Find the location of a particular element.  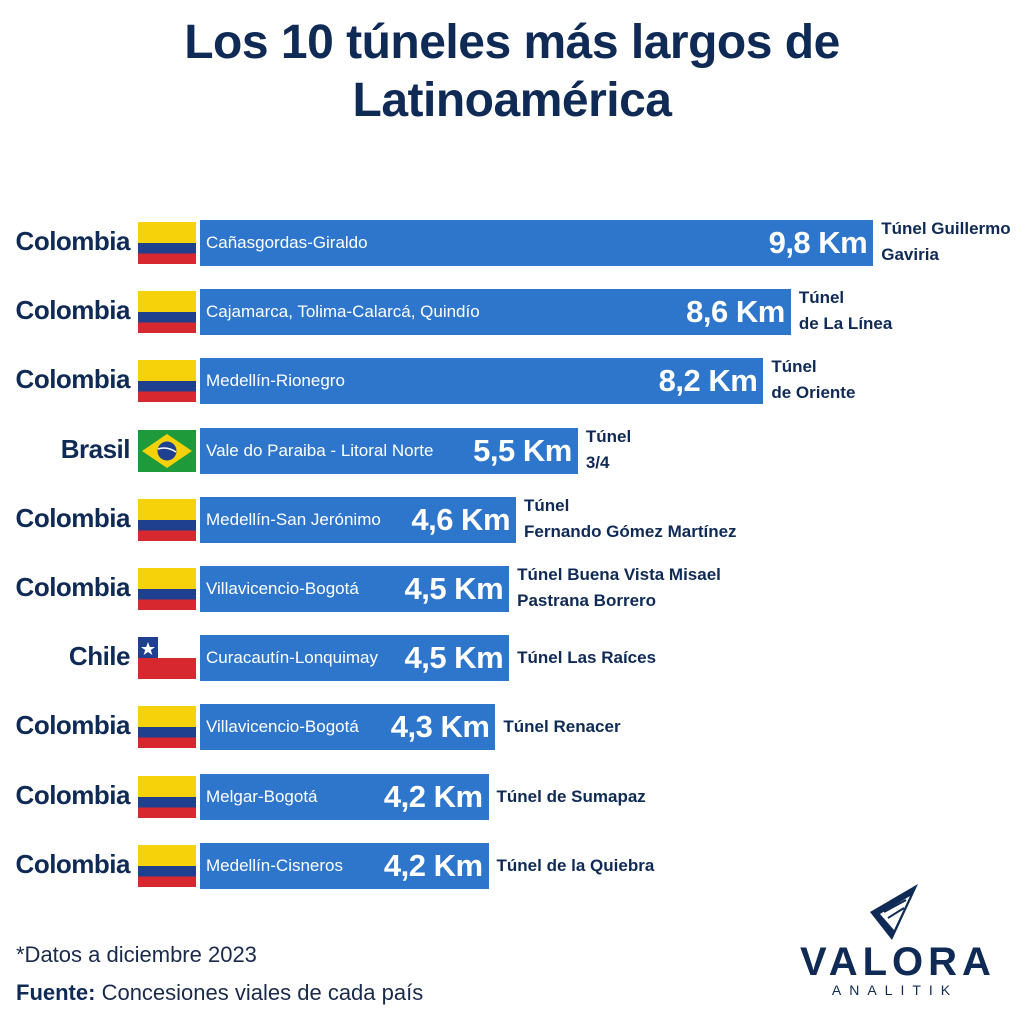

title-line-1: Los 10 túneles más largos de is located at coordinates (512, 42).